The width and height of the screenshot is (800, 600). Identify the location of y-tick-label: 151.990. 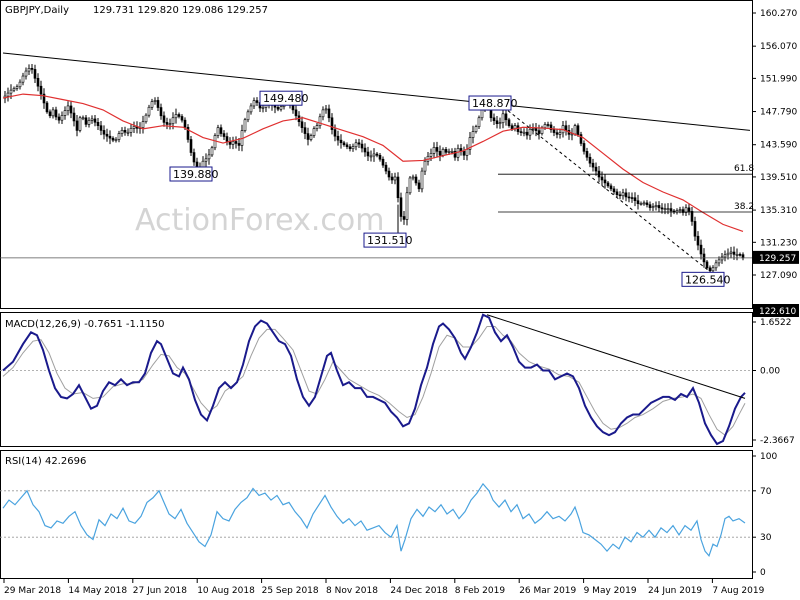
(778, 79).